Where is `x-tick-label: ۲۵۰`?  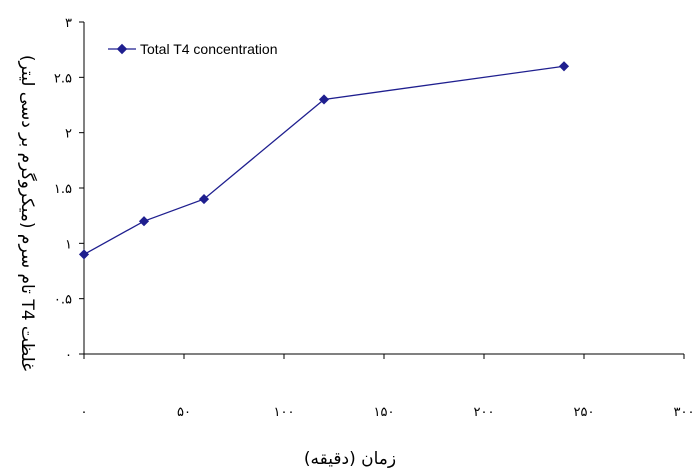 x-tick-label: ۲۵۰ is located at coordinates (584, 412).